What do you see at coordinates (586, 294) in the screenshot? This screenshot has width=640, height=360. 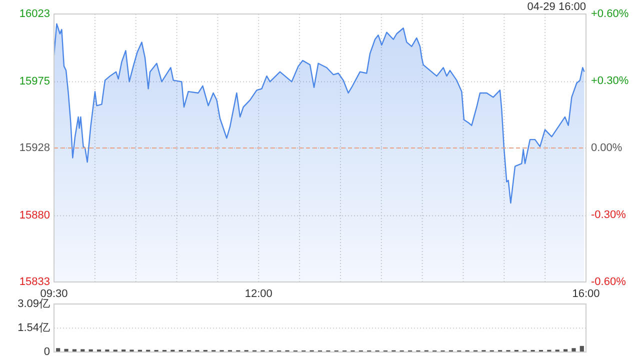 I see `x-tick-label: 16:00` at bounding box center [586, 294].